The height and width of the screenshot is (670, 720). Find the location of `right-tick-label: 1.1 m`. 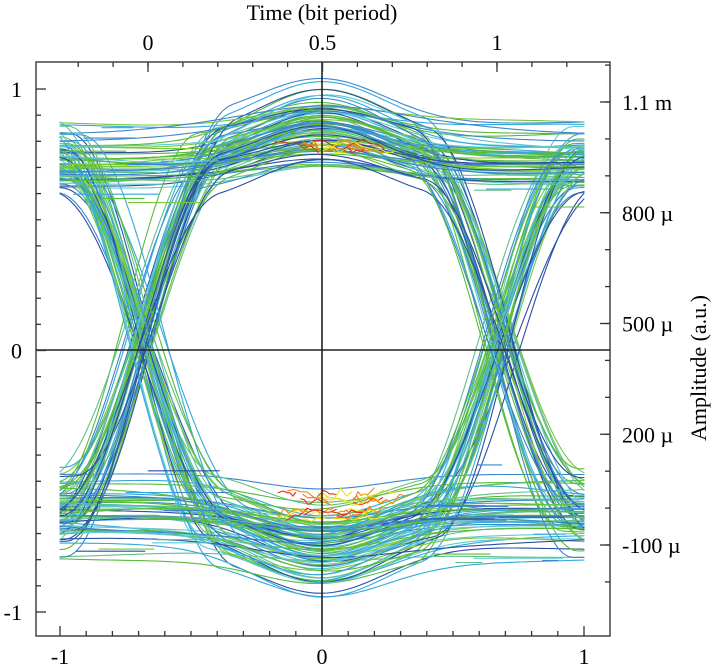

right-tick-label: 1.1 m is located at coordinates (647, 102).